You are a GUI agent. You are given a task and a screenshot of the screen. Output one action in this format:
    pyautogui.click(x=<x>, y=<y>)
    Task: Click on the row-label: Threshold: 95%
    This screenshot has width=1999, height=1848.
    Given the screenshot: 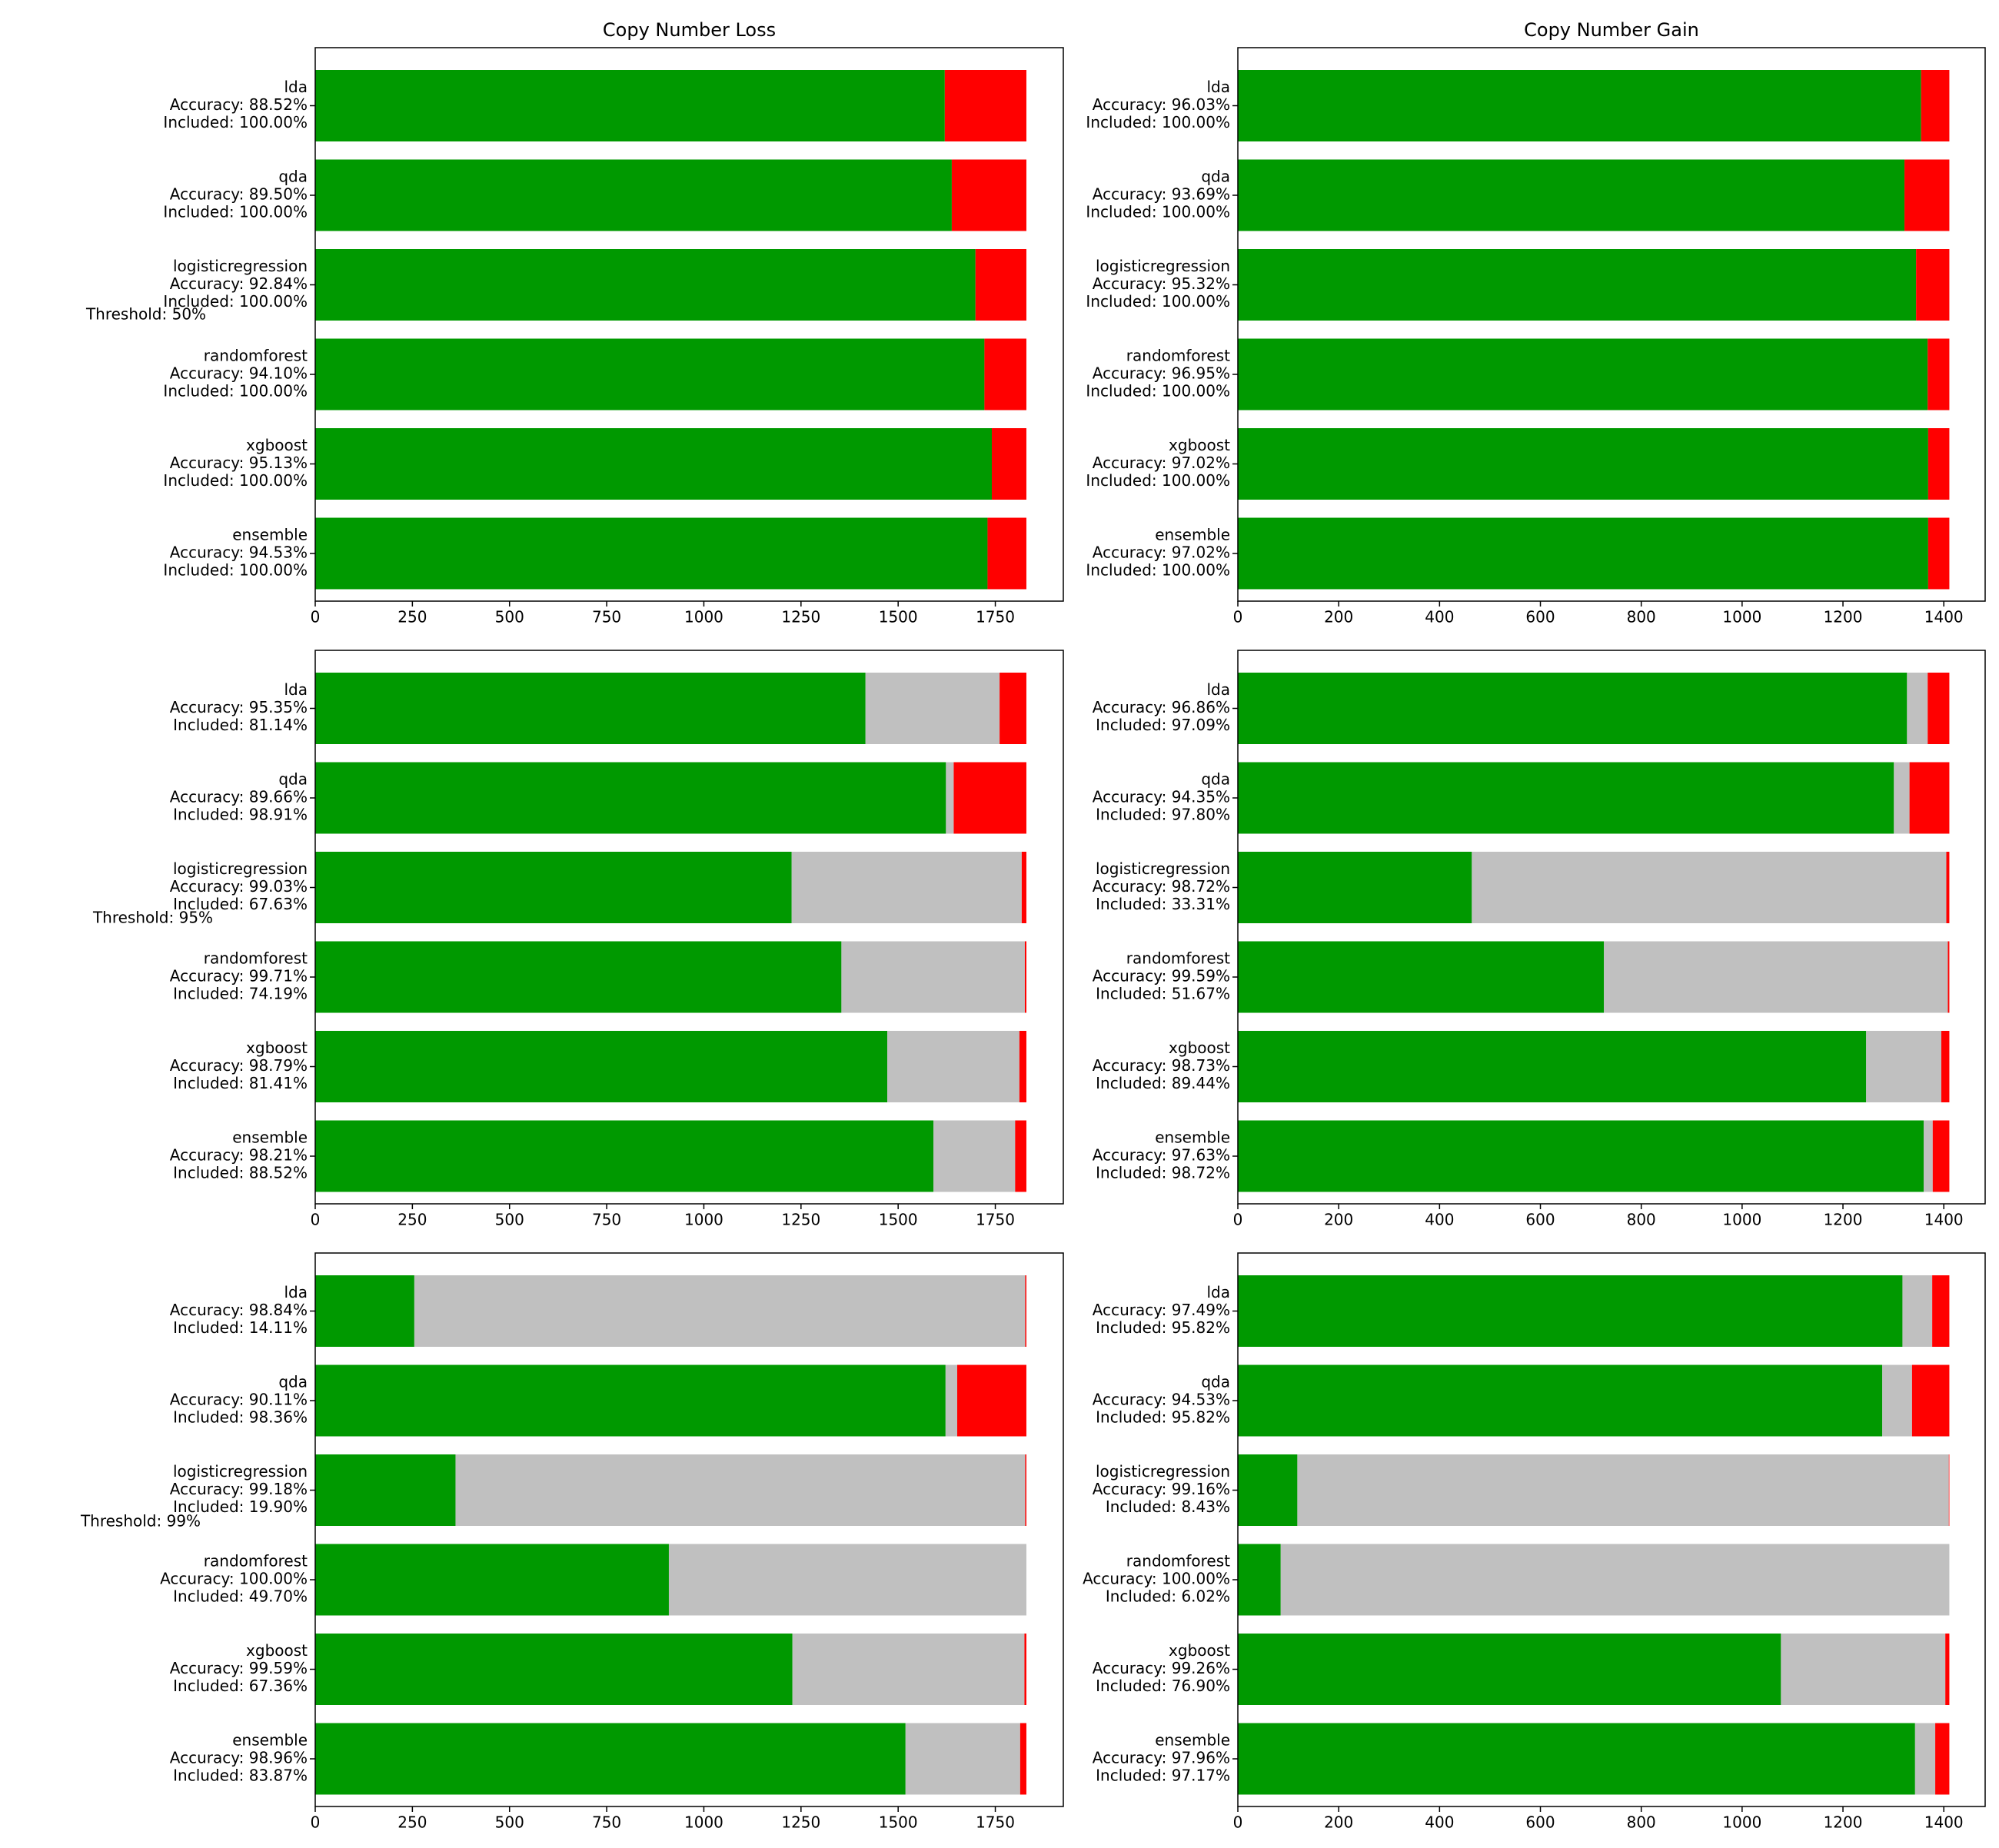 What is the action you would take?
    pyautogui.click(x=153, y=918)
    